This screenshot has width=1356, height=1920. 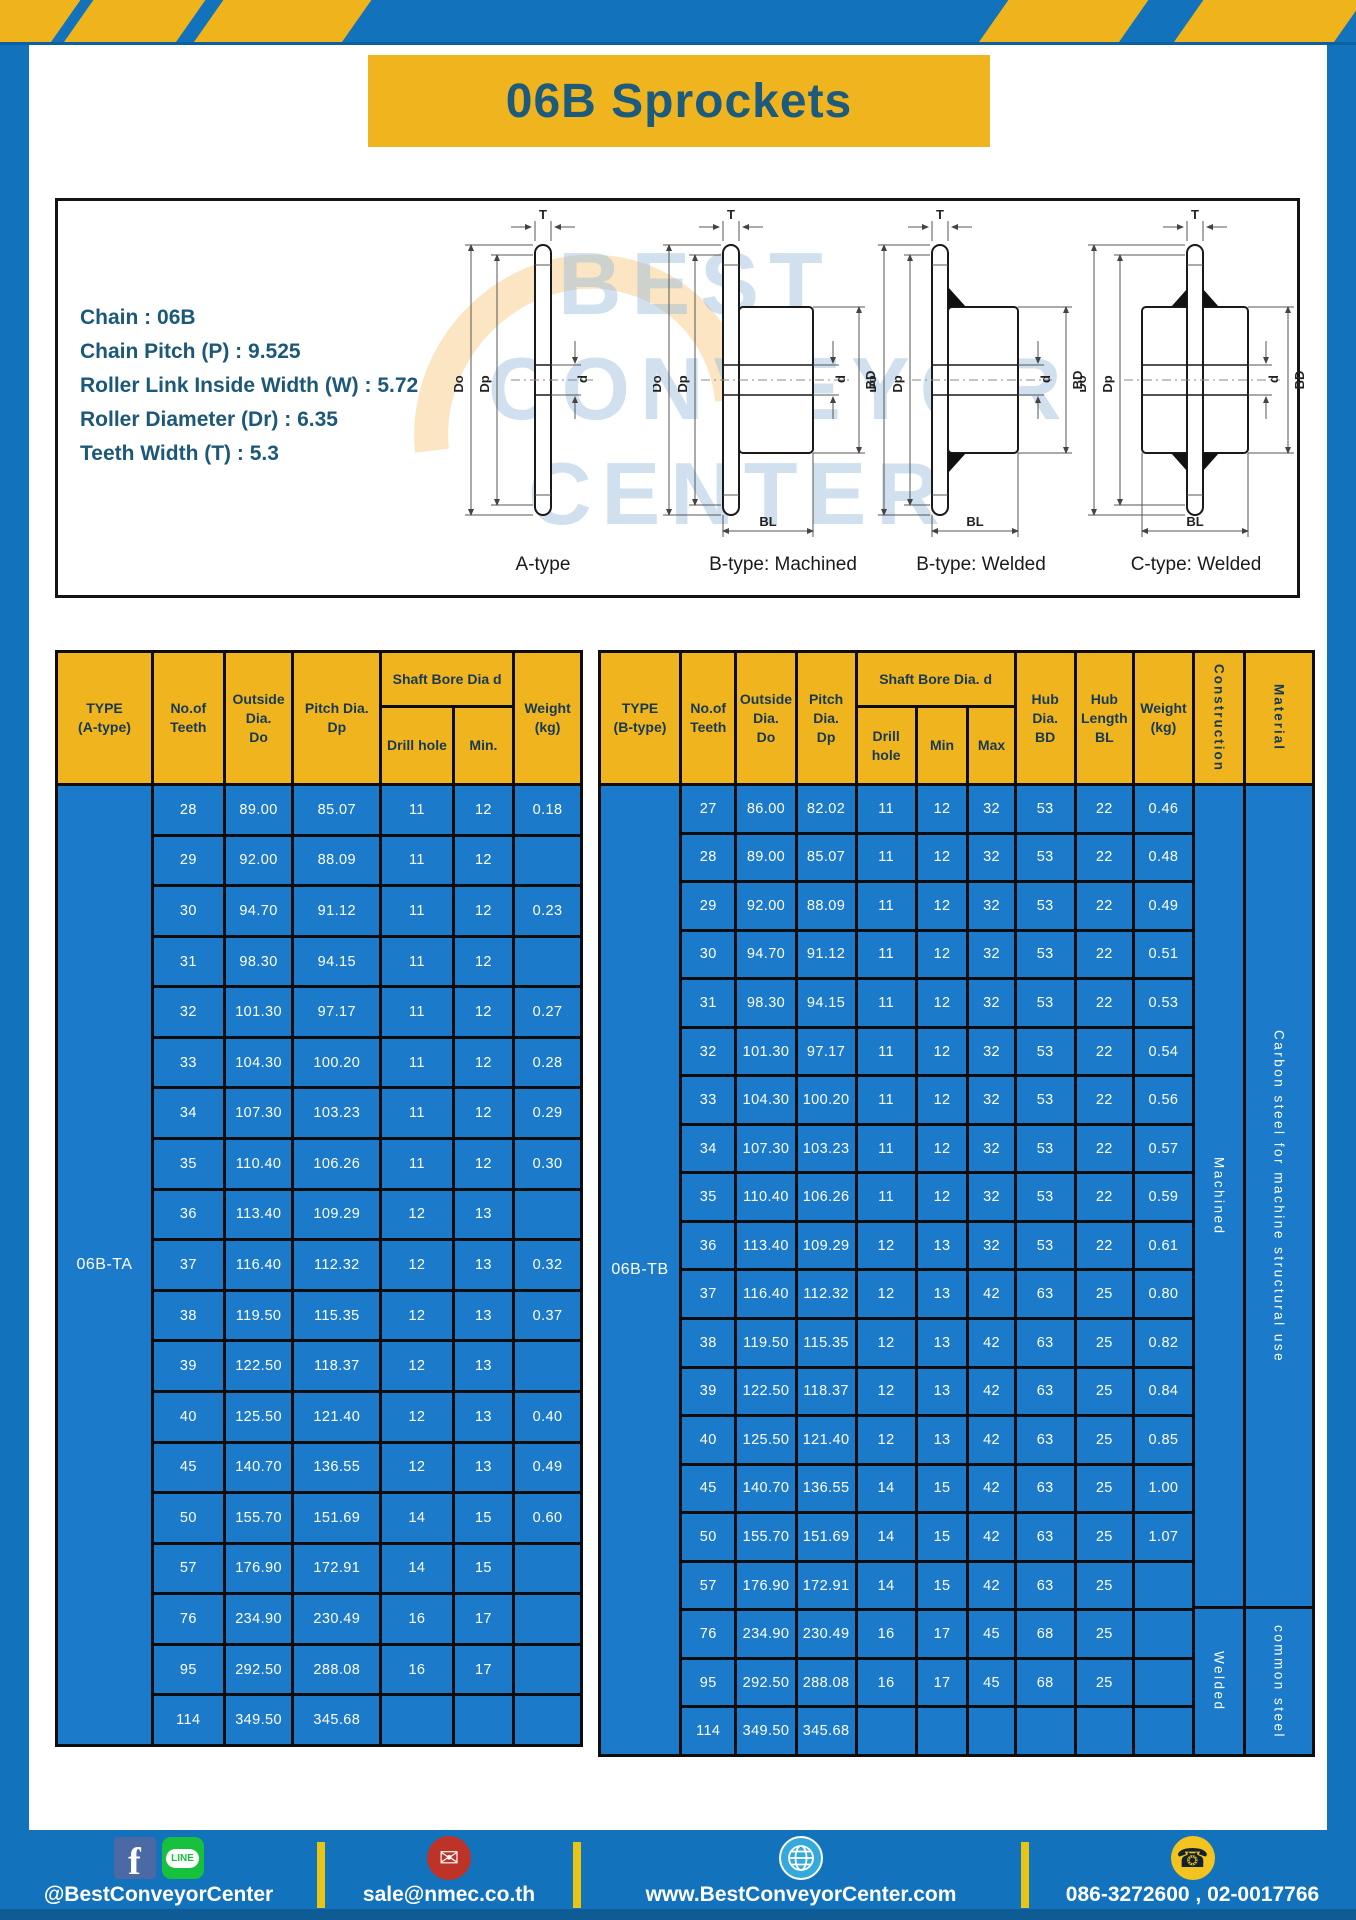 I want to click on table-cell: 22, so click(x=1104, y=1197).